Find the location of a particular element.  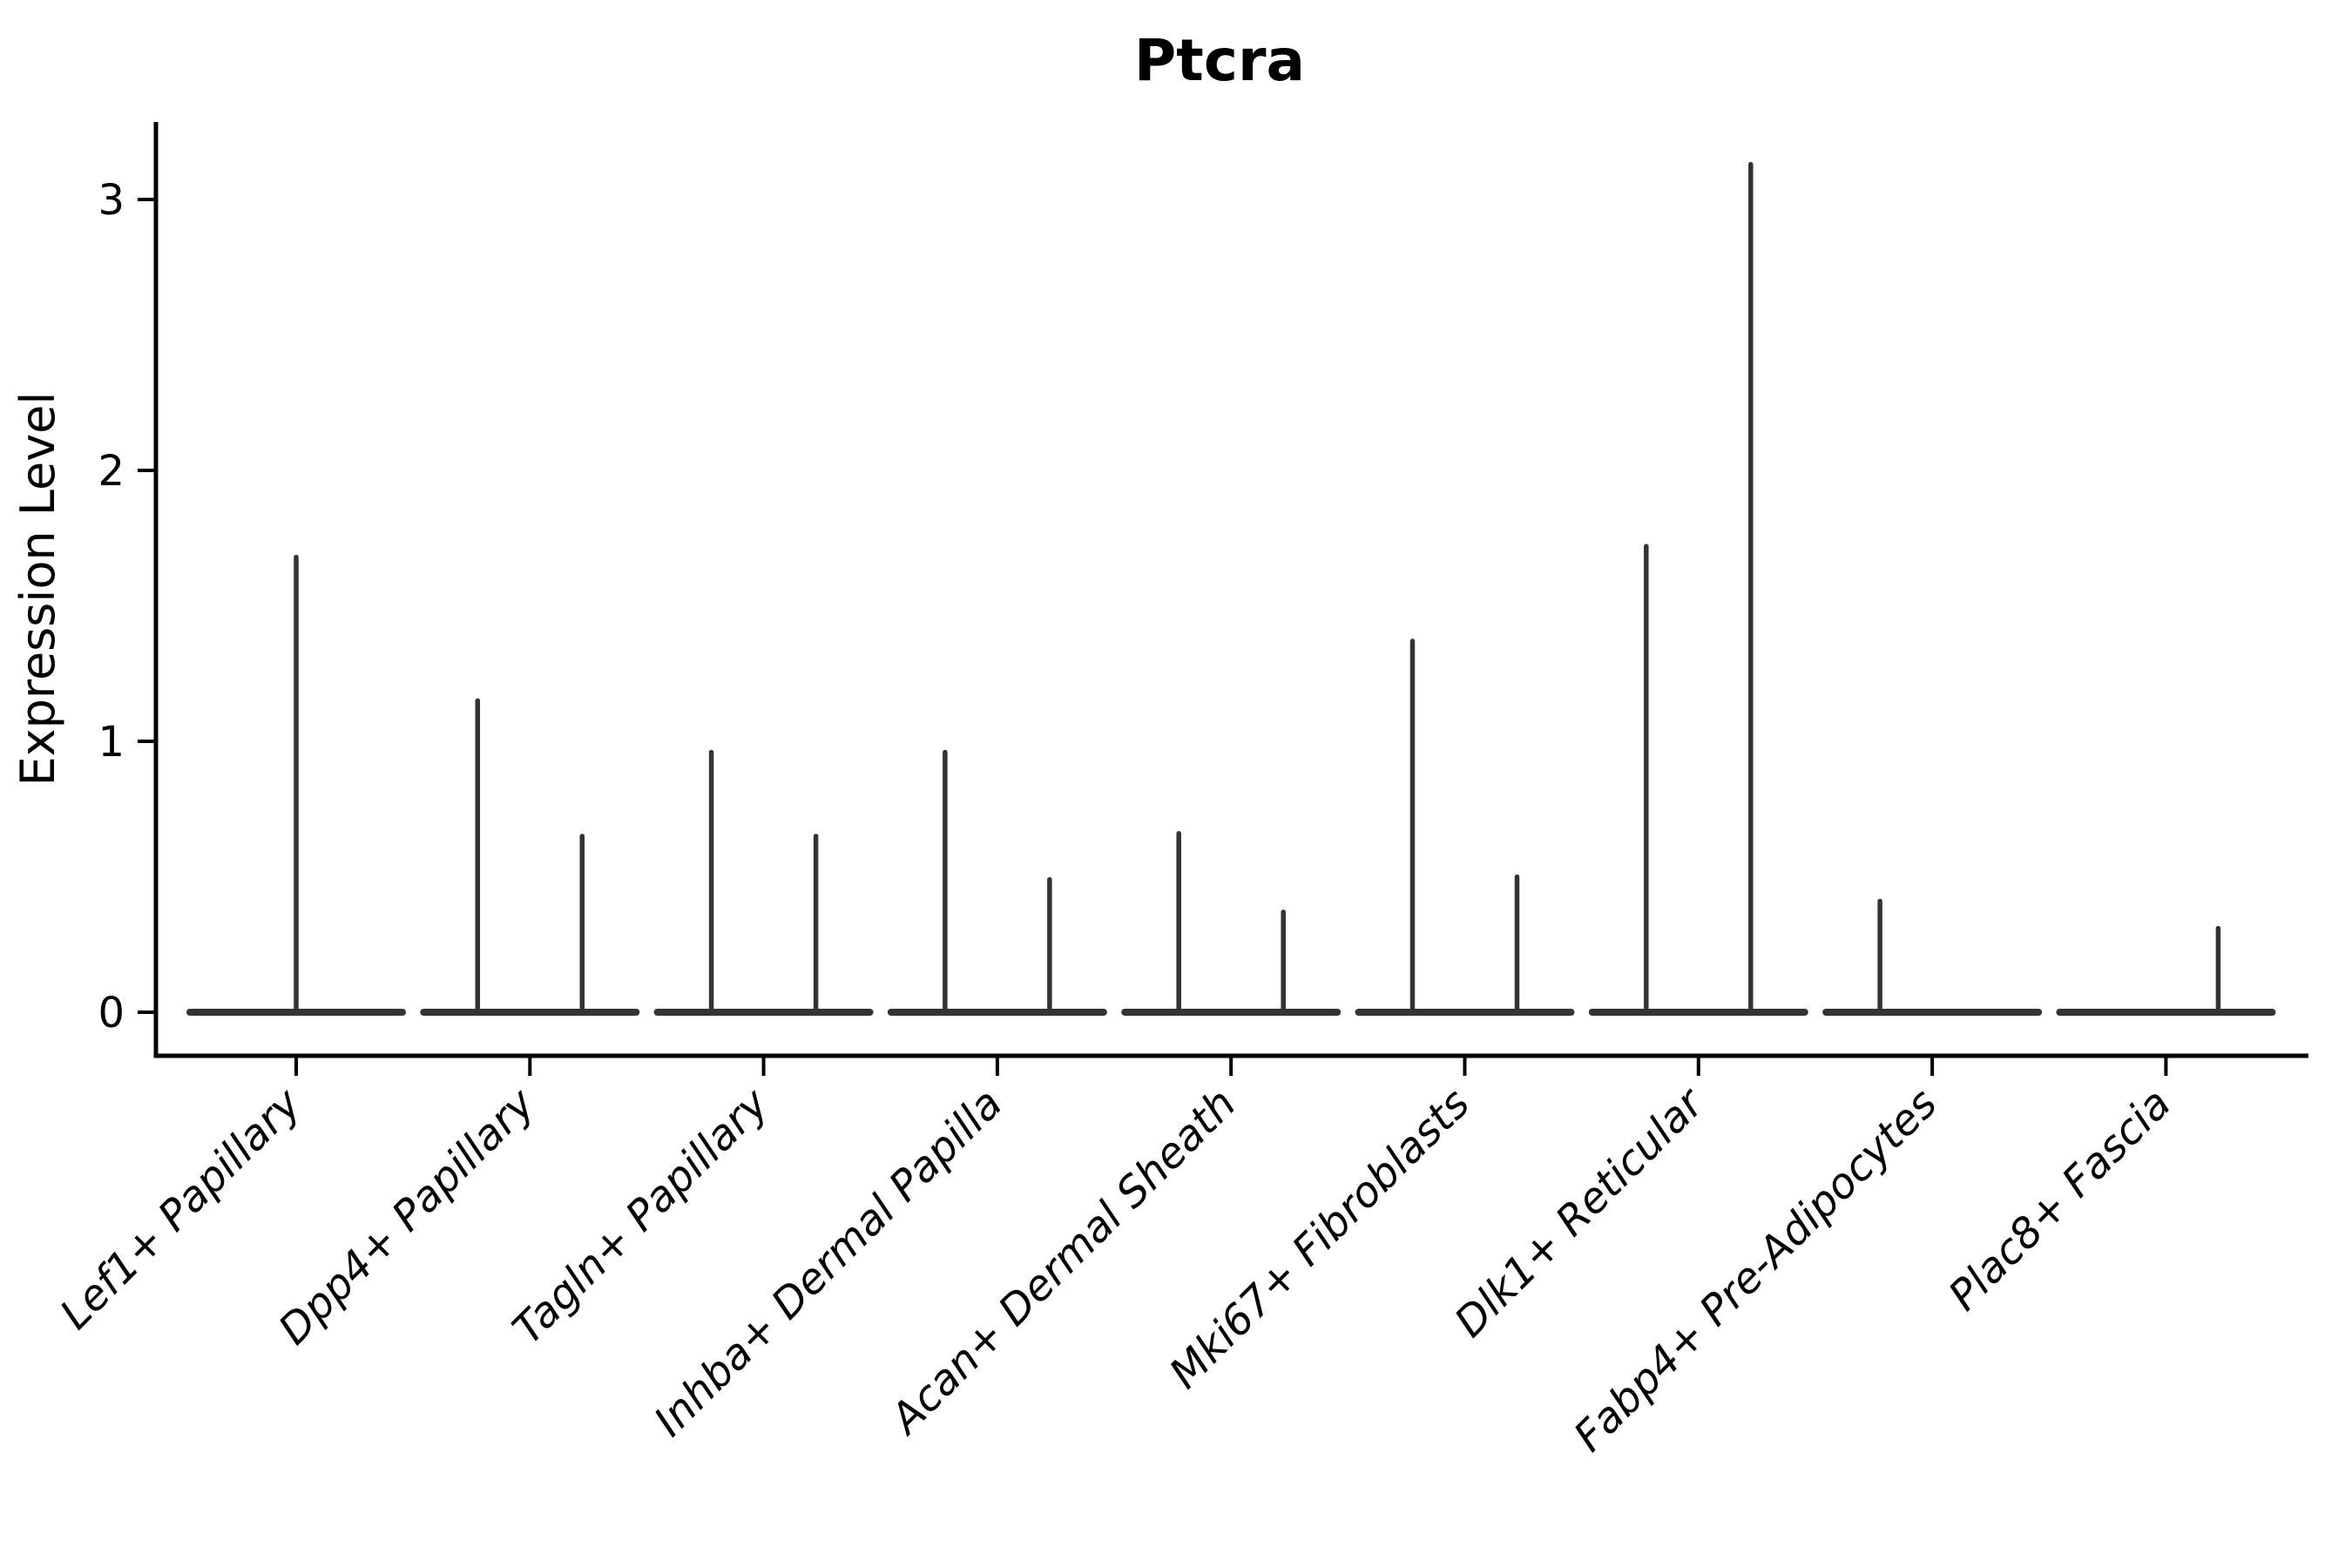

x-tick-label: Dlk1+ Reticular is located at coordinates (1580, 1213).